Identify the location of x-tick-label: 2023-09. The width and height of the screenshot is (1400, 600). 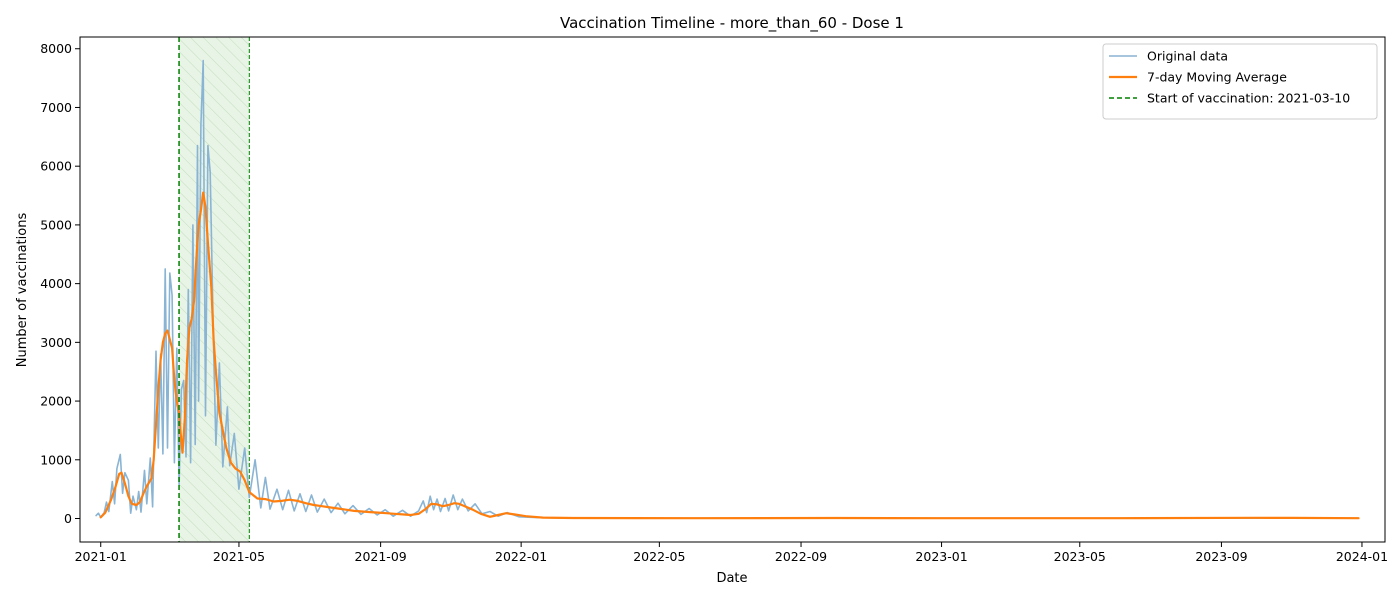
(1221, 556).